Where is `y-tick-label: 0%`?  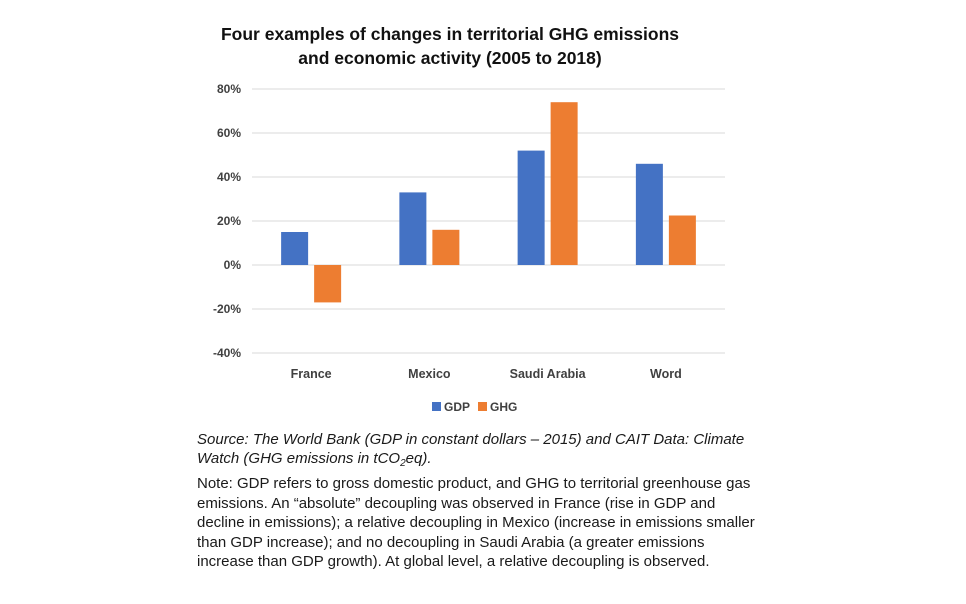 y-tick-label: 0% is located at coordinates (233, 265).